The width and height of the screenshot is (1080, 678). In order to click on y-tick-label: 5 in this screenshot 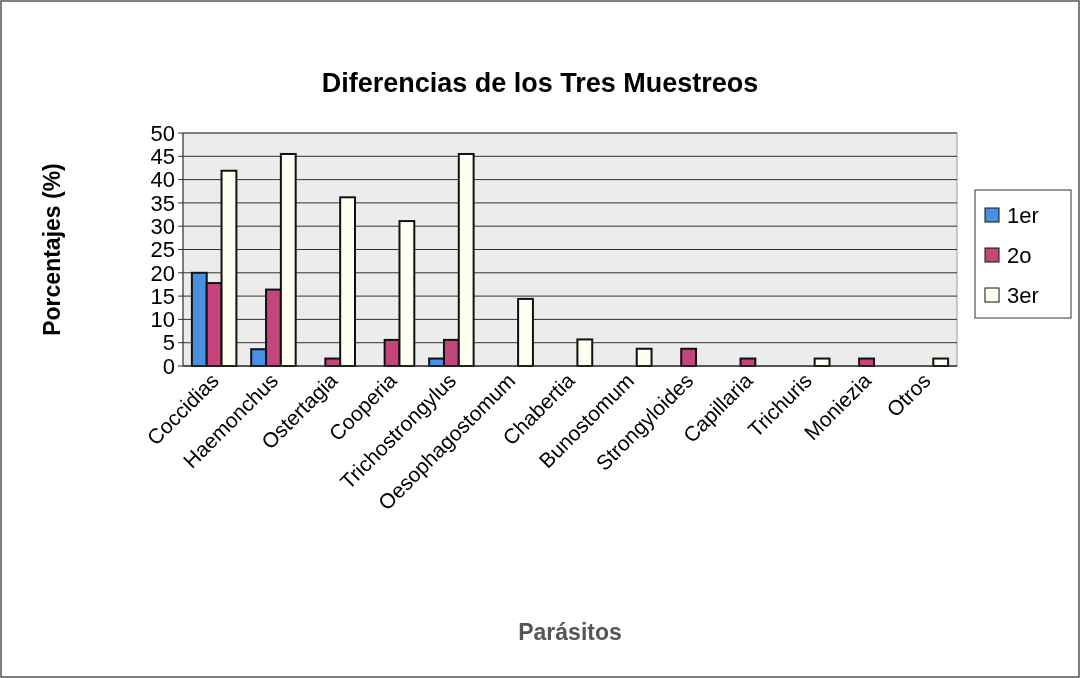, I will do `click(168, 343)`.